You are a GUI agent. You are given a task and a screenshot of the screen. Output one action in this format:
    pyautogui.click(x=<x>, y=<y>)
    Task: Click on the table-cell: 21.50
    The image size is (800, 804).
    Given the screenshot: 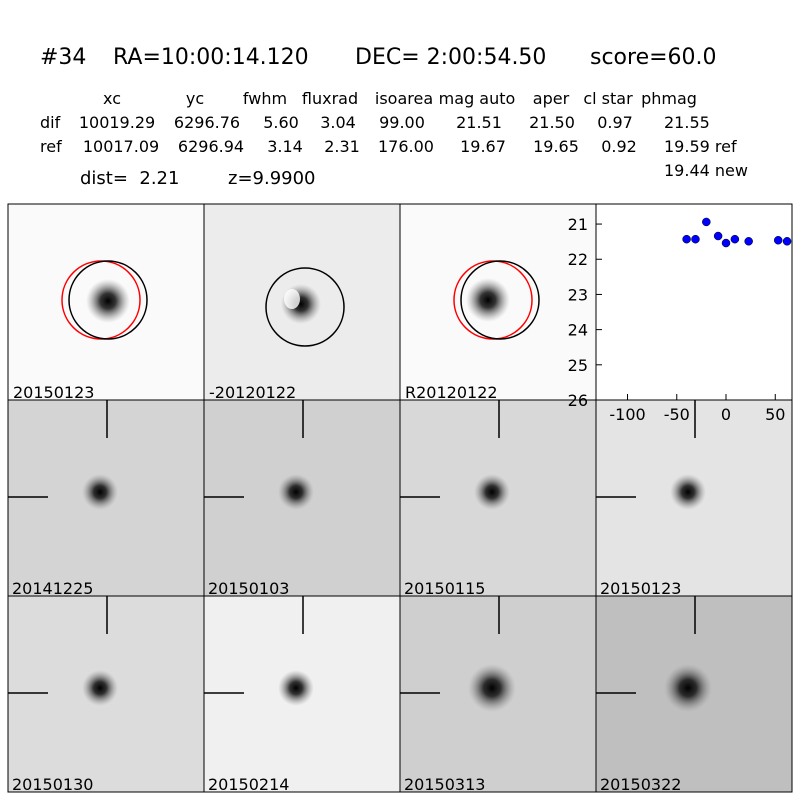 What is the action you would take?
    pyautogui.click(x=552, y=122)
    